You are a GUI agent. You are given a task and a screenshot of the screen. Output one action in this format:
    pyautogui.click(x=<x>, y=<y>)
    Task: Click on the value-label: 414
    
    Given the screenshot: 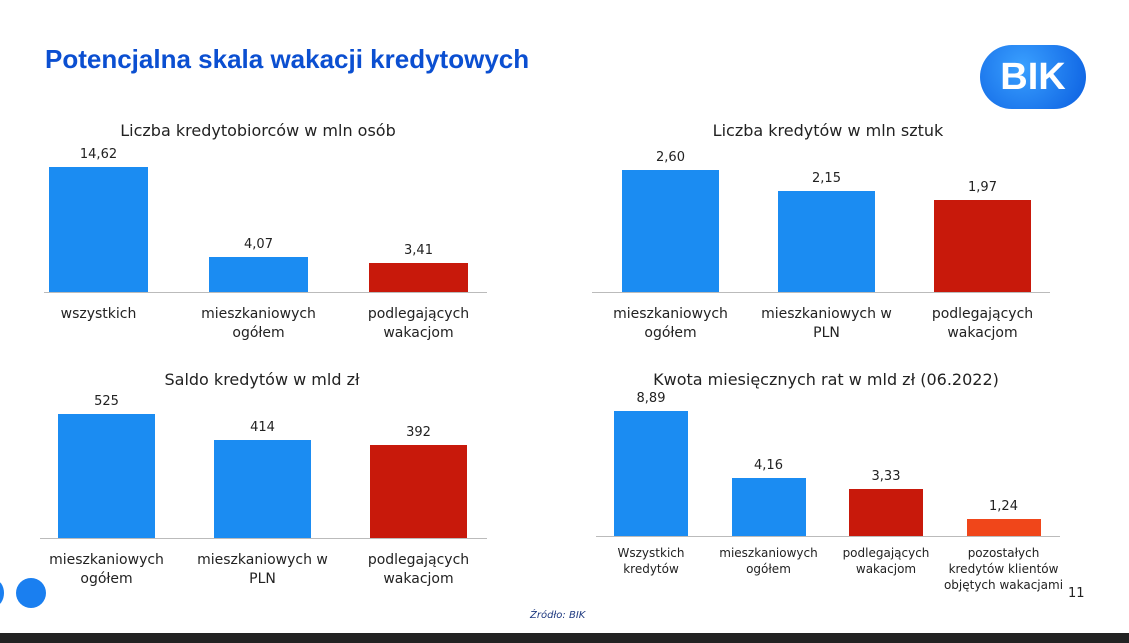 What is the action you would take?
    pyautogui.click(x=262, y=428)
    